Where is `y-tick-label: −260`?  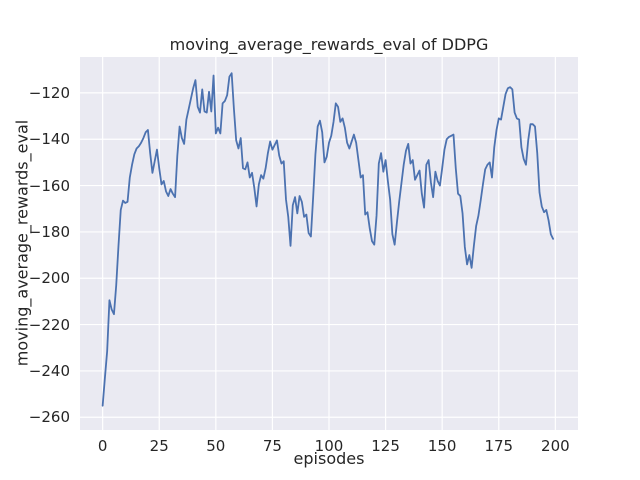
y-tick-label: −260 is located at coordinates (49, 417).